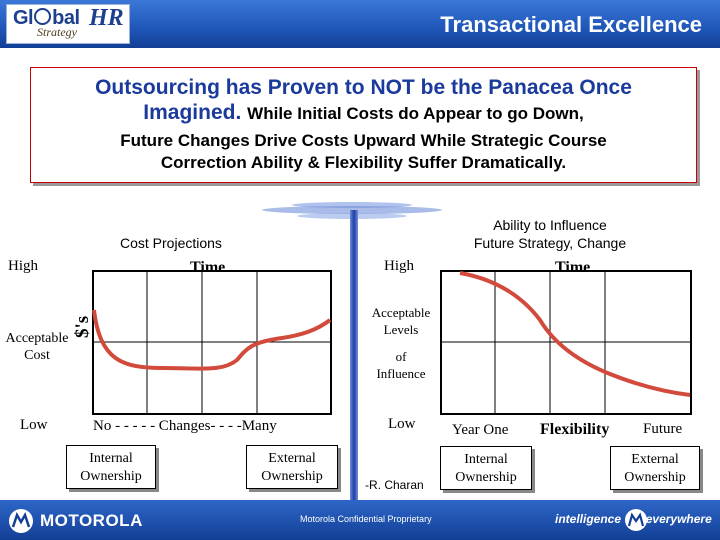 The width and height of the screenshot is (720, 540). I want to click on right-y-low: Low, so click(402, 424).